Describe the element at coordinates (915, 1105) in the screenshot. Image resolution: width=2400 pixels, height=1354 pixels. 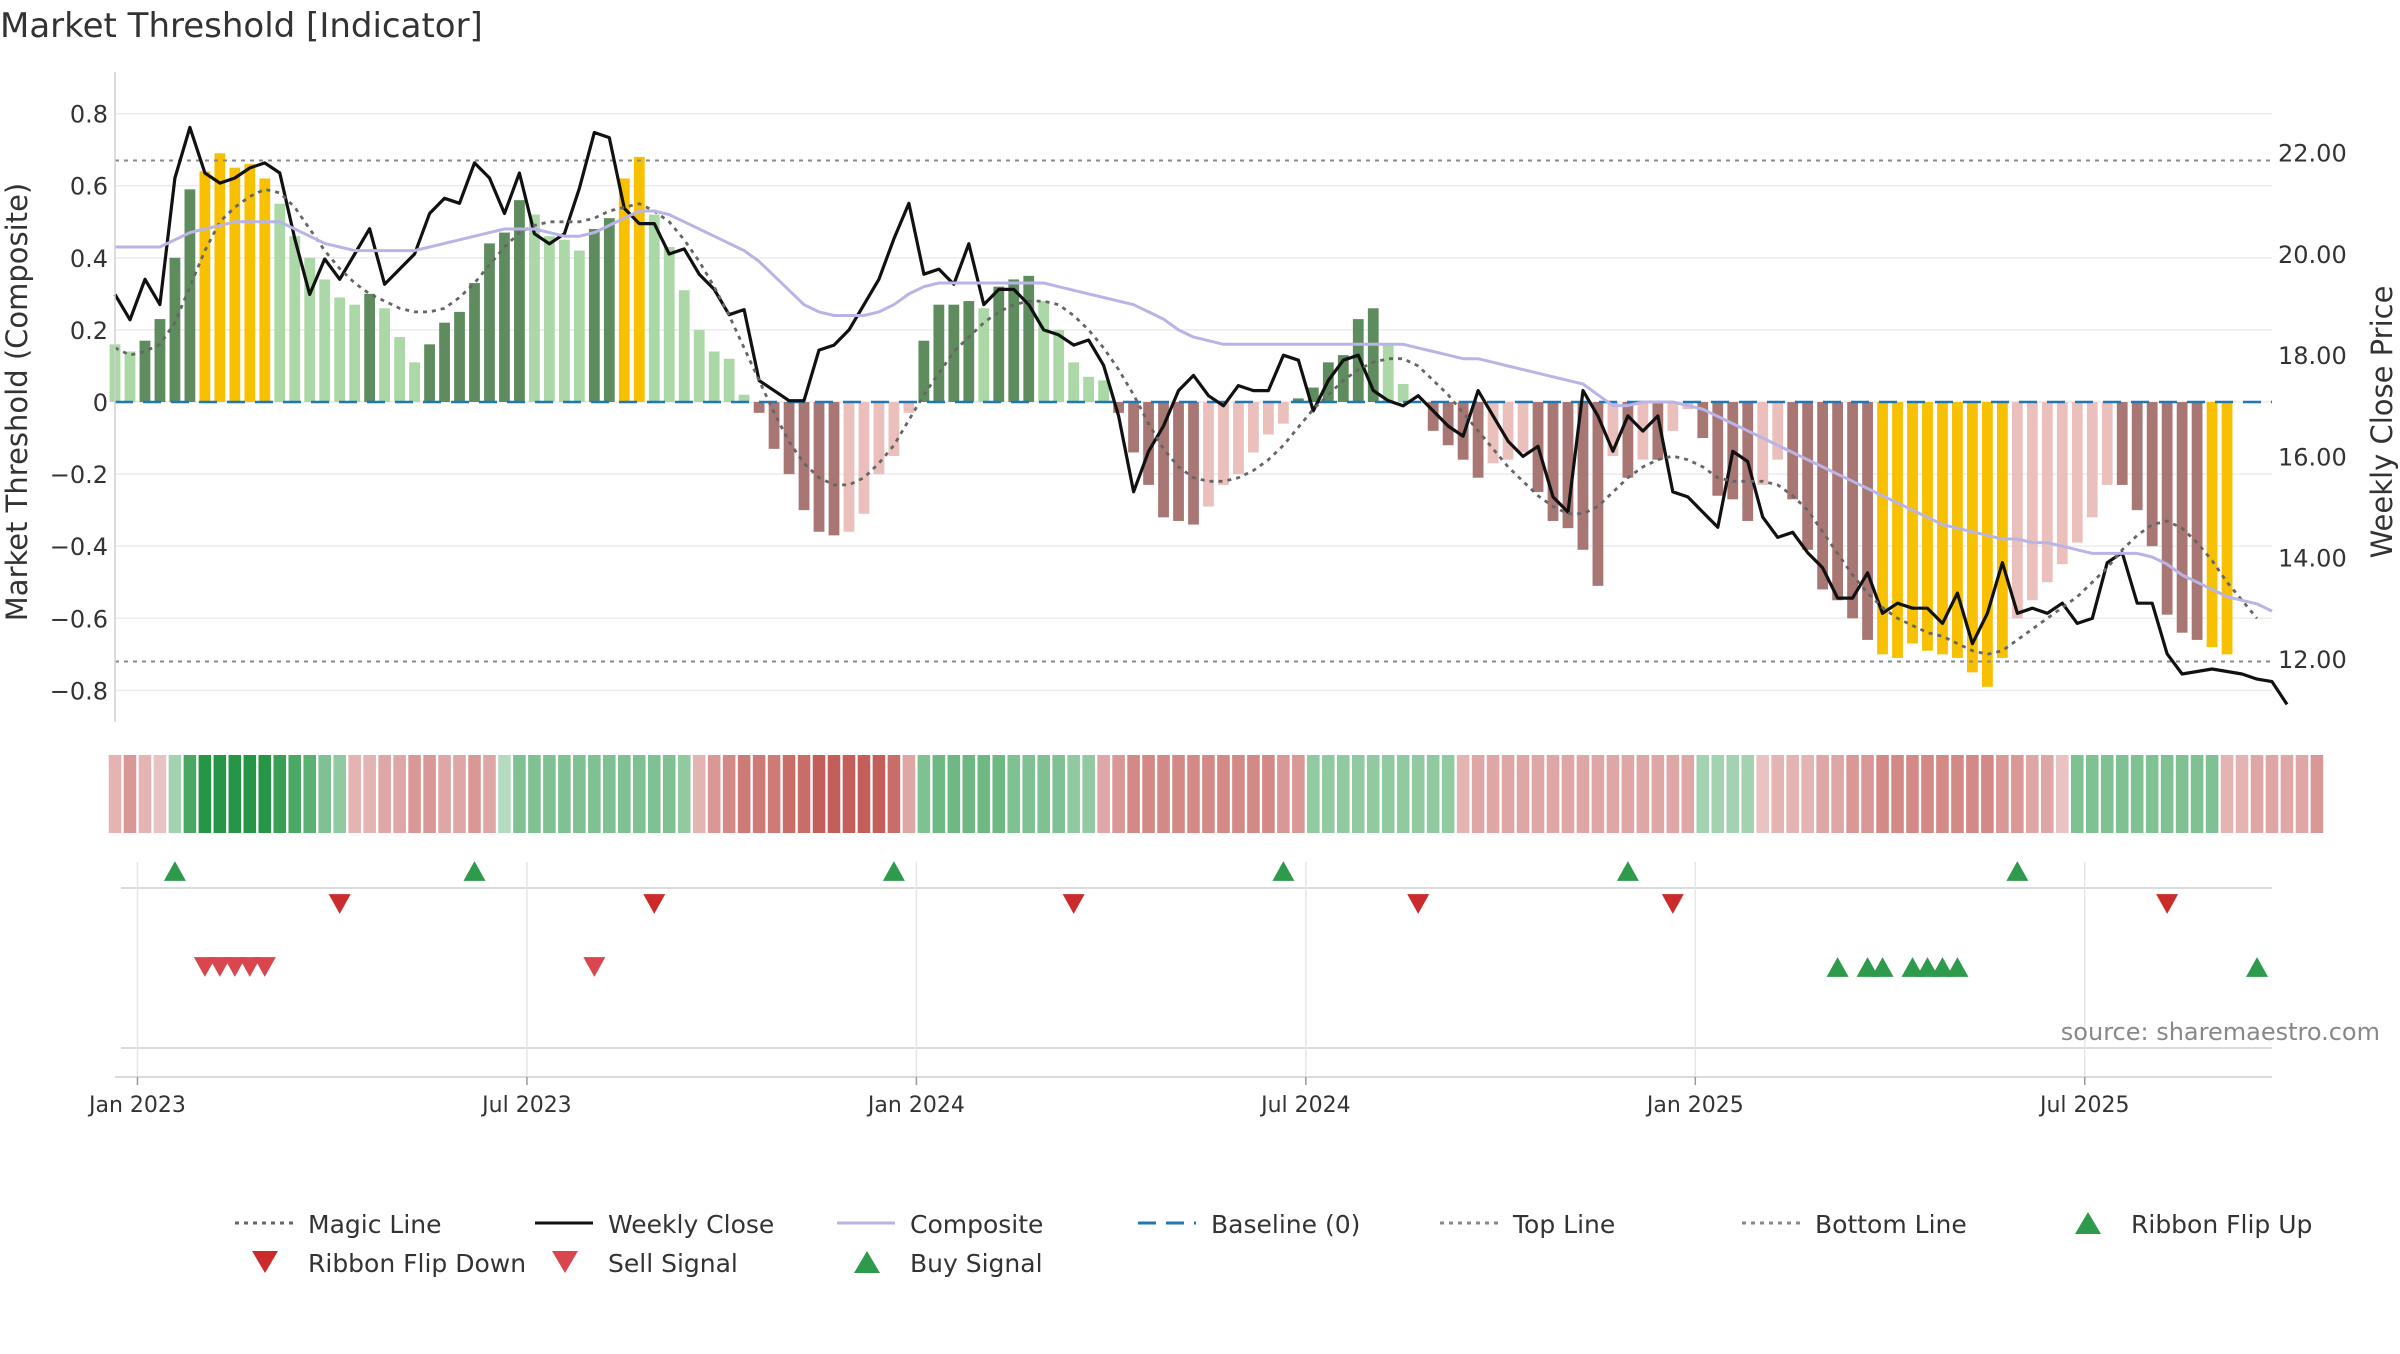
I see `x-tick-label: Jan 2024` at that location.